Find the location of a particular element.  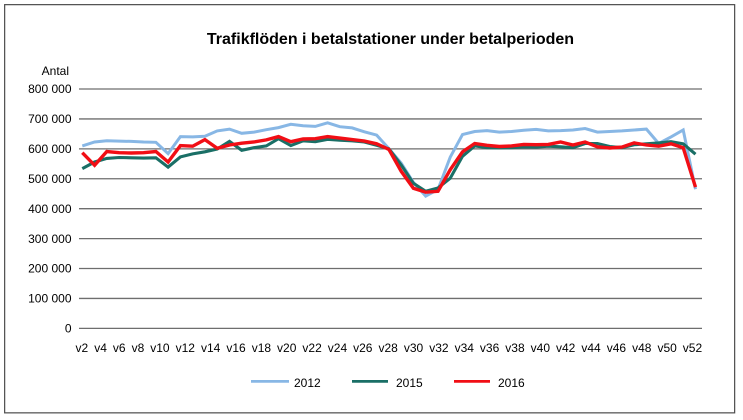

svg-text: 0 is located at coordinates (68, 329).